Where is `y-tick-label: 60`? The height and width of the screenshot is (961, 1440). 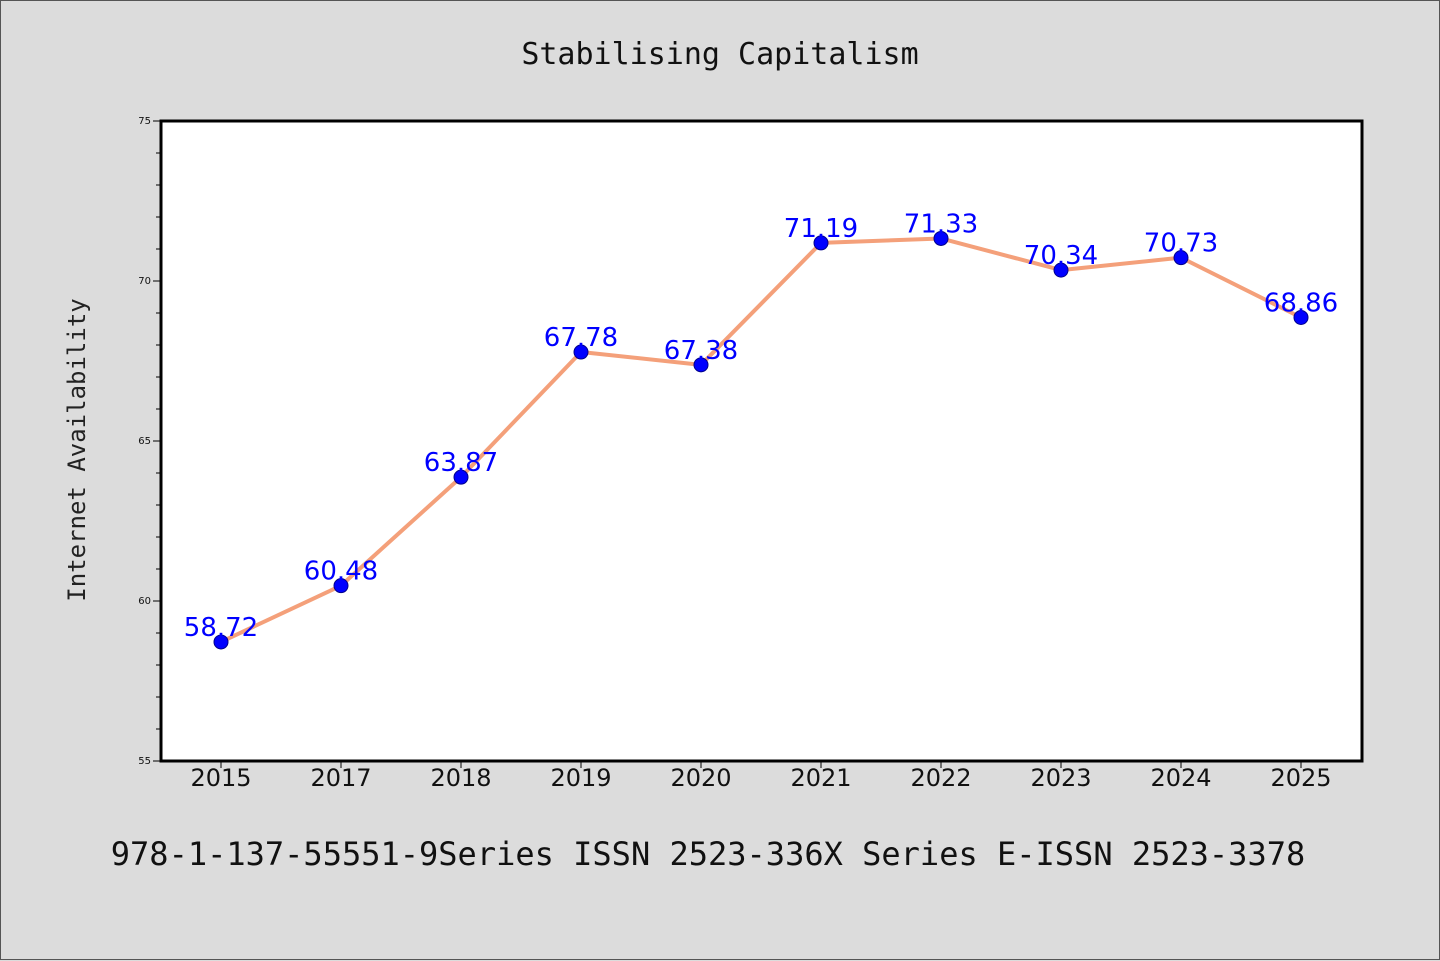
y-tick-label: 60 is located at coordinates (144, 601).